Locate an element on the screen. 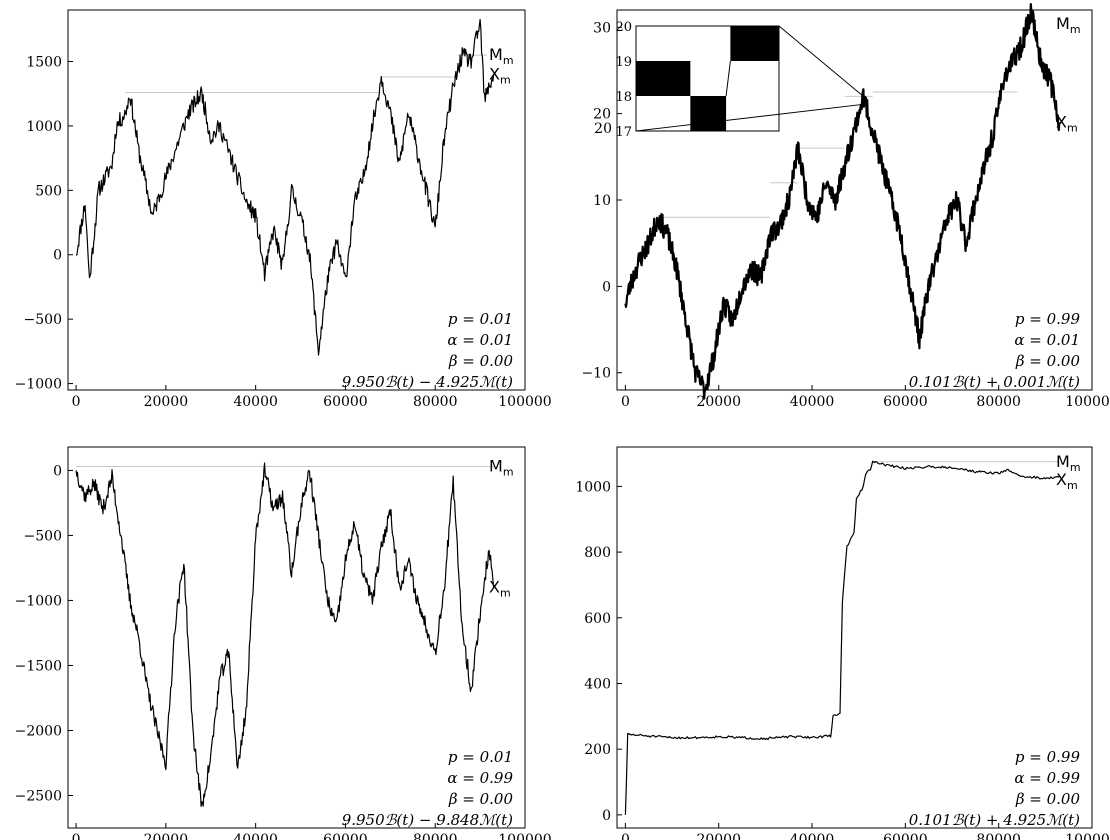 The height and width of the screenshot is (840, 1110). inset-y-tick-label: 18 is located at coordinates (623, 97).